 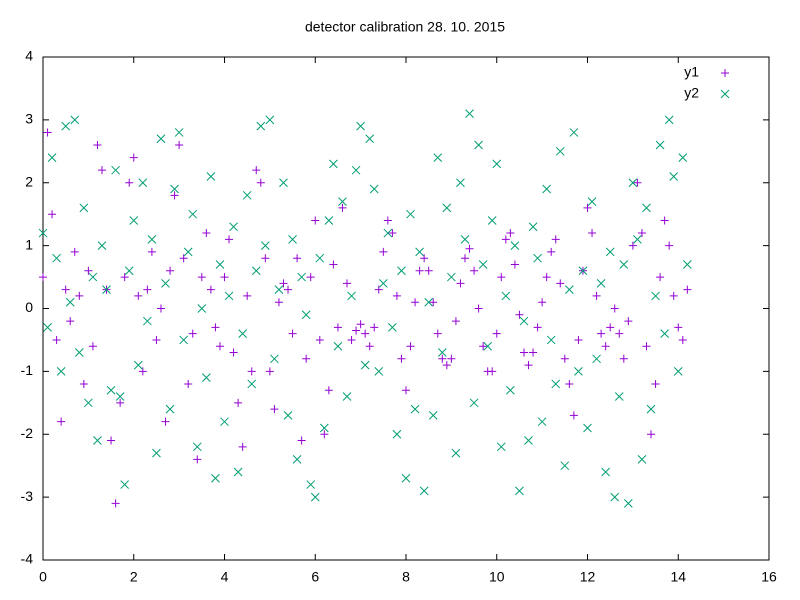 What do you see at coordinates (134, 577) in the screenshot?
I see `x-tick-label: 2` at bounding box center [134, 577].